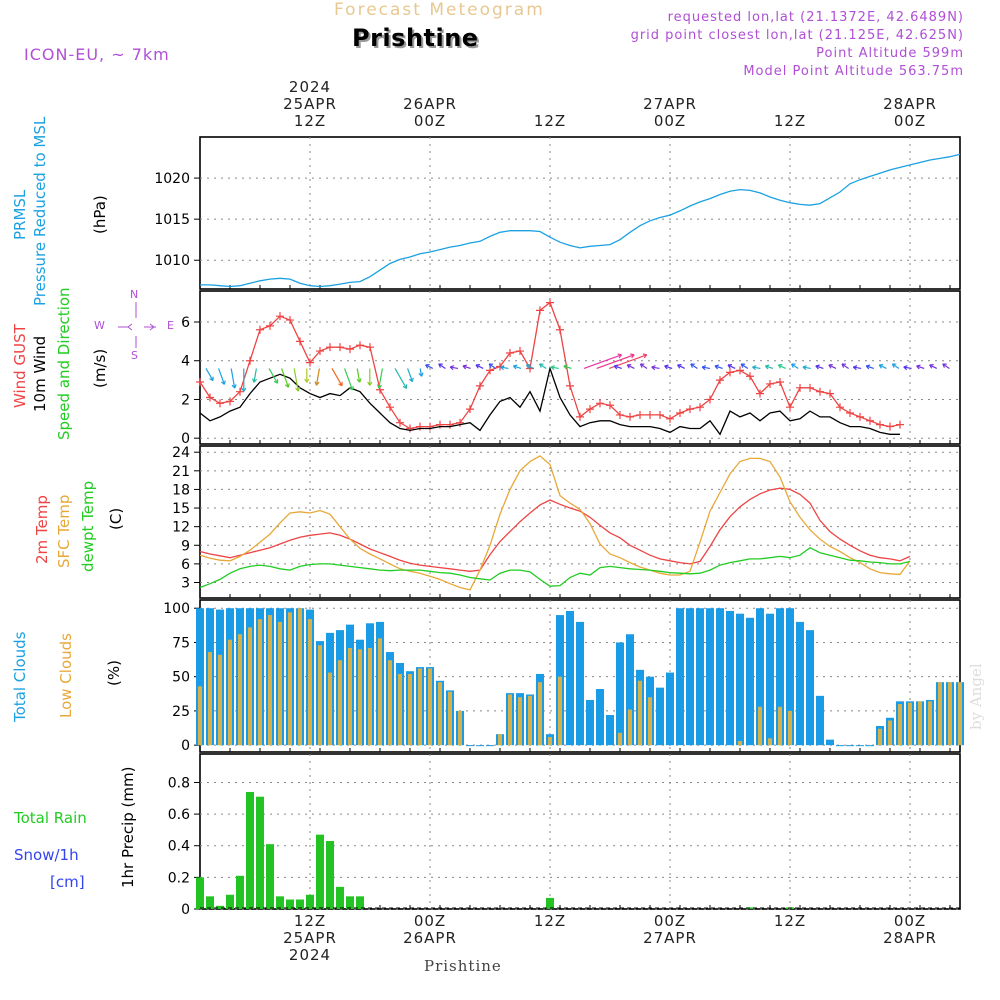  I want to click on time-label: 00Z 27APR, so click(670, 930).